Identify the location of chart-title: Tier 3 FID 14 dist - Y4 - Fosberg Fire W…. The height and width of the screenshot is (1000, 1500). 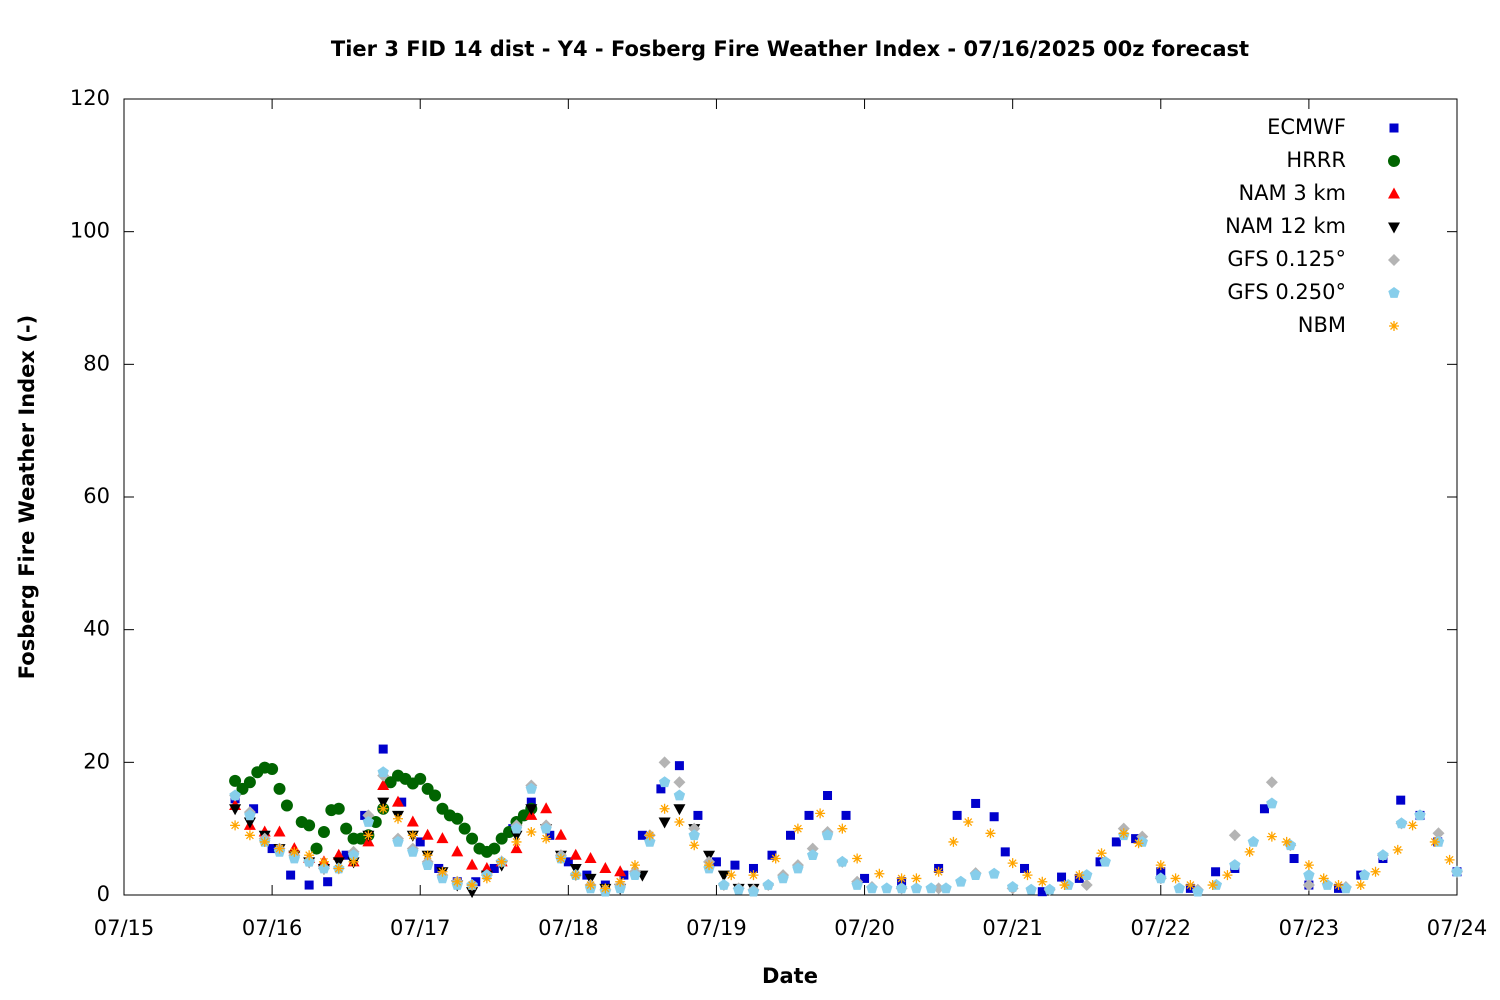
(790, 49).